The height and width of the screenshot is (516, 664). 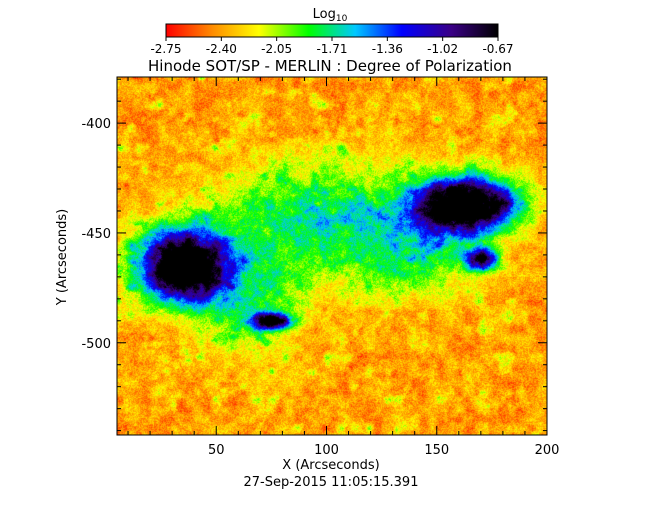 What do you see at coordinates (330, 15) in the screenshot?
I see `colorbar-title: Log10` at bounding box center [330, 15].